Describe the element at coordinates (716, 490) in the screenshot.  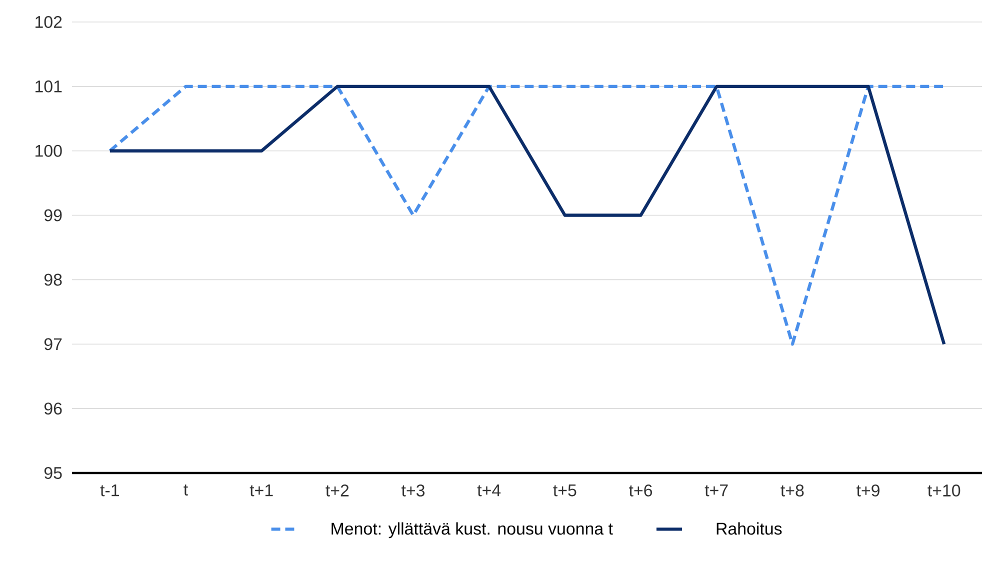
I see `x-tick-label: t+7` at that location.